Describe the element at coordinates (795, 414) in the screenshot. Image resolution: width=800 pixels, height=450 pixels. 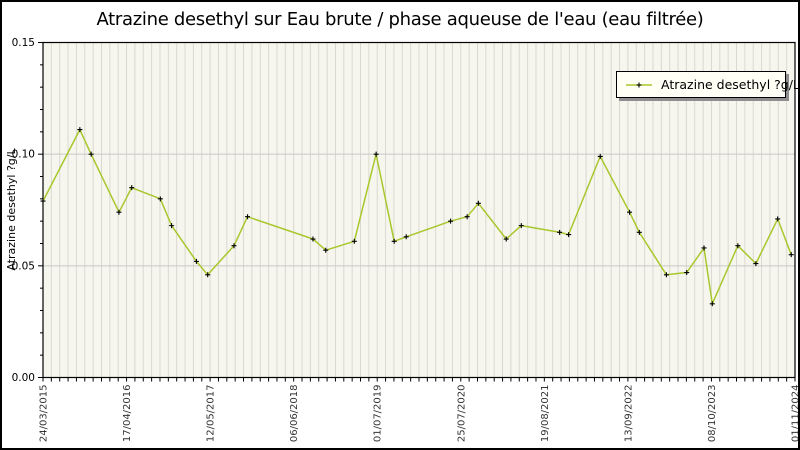
I see `x-tick-label: 01/11/2024` at that location.